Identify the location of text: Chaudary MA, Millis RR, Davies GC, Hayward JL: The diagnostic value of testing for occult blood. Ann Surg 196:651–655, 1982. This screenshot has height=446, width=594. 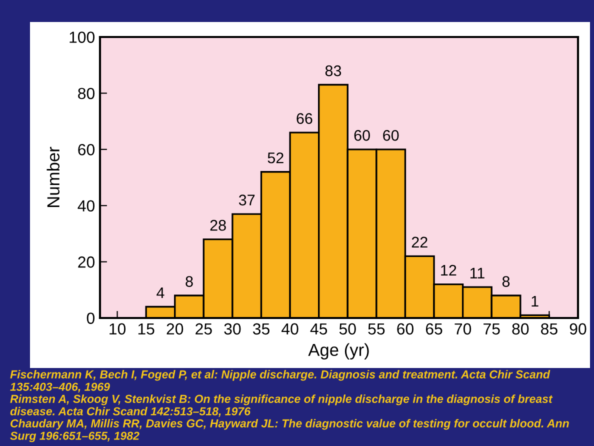
(289, 430).